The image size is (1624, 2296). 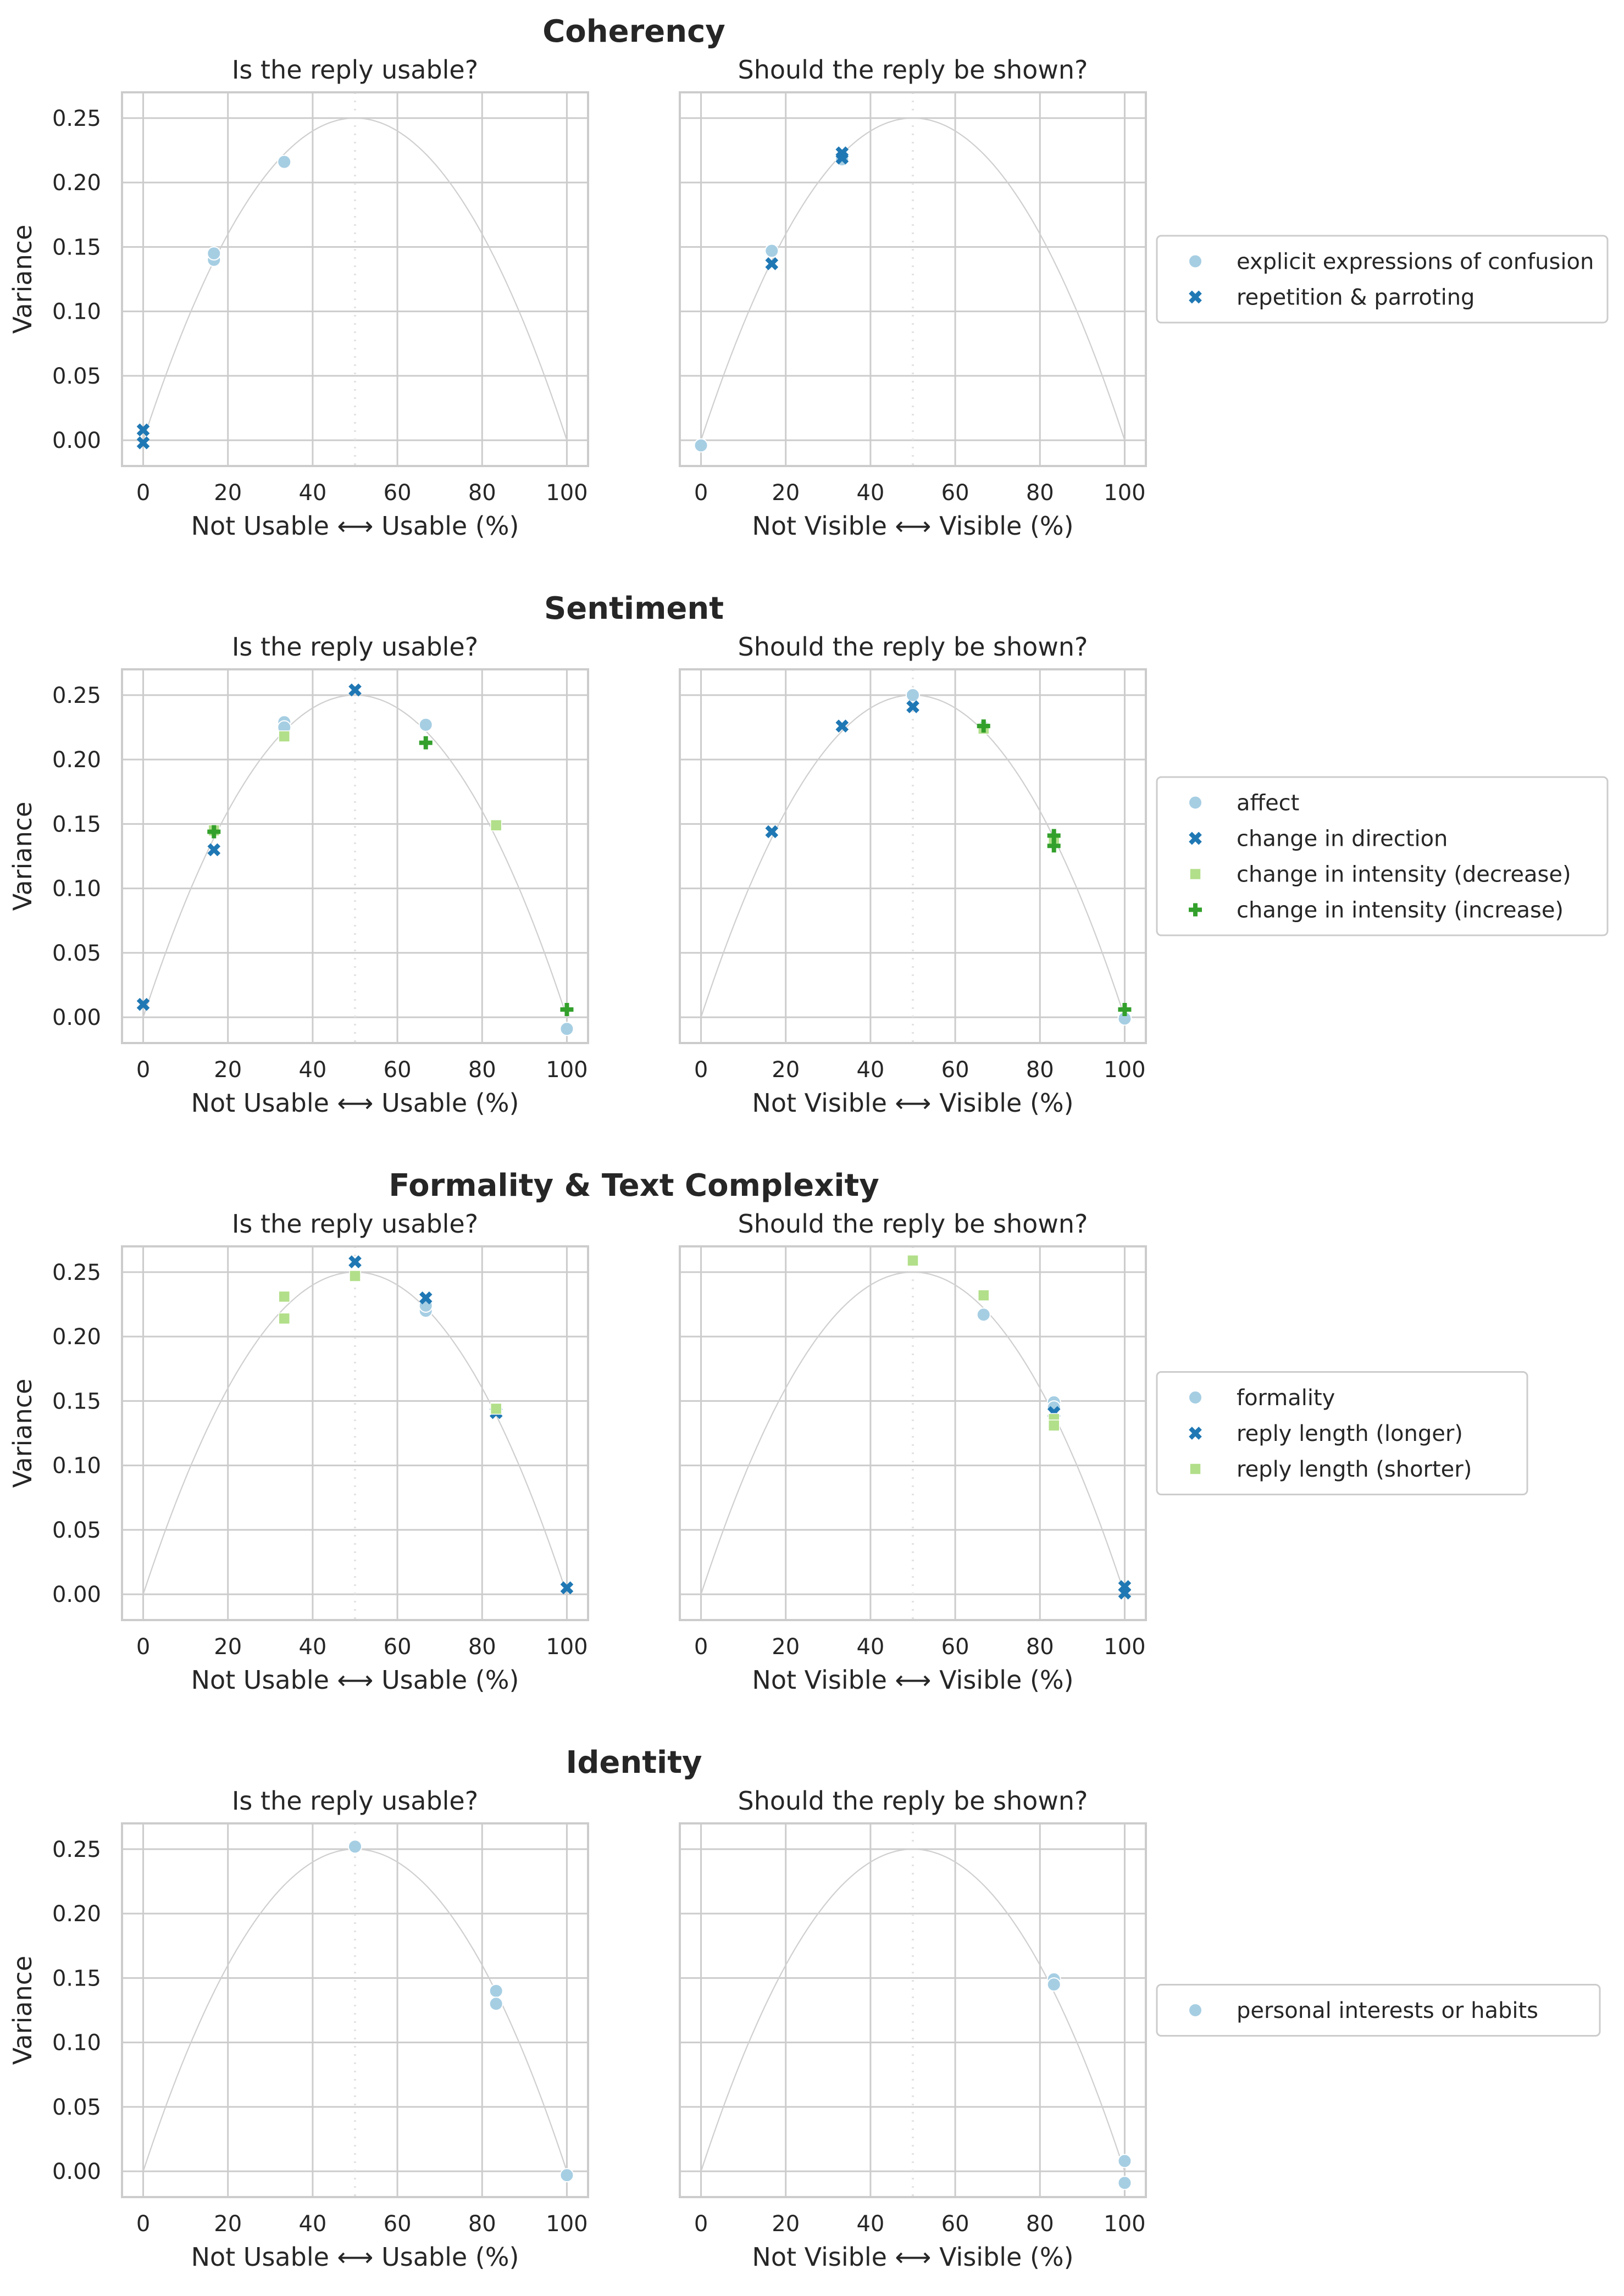 What do you see at coordinates (355, 783) in the screenshot?
I see `series-change-in-intensity-decrease-` at bounding box center [355, 783].